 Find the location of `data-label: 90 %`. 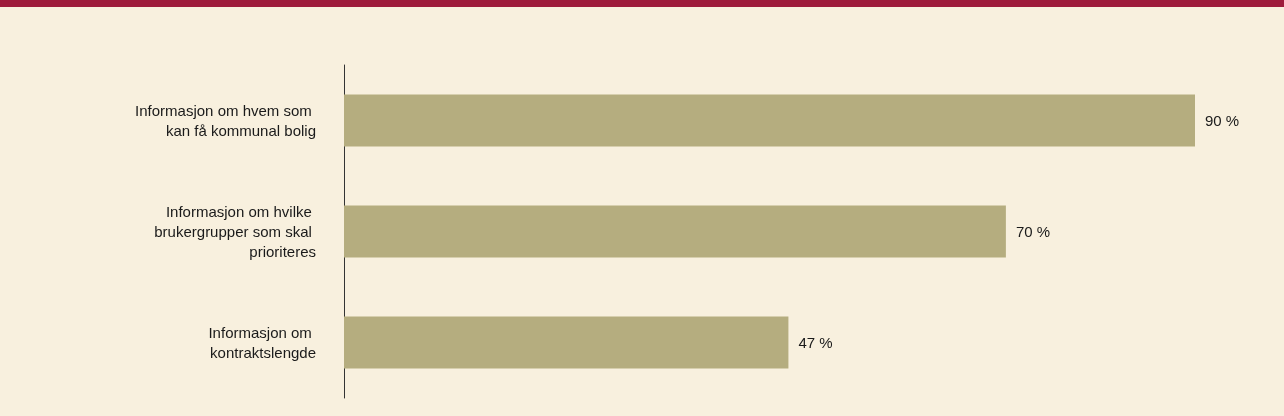

data-label: 90 % is located at coordinates (1222, 120).